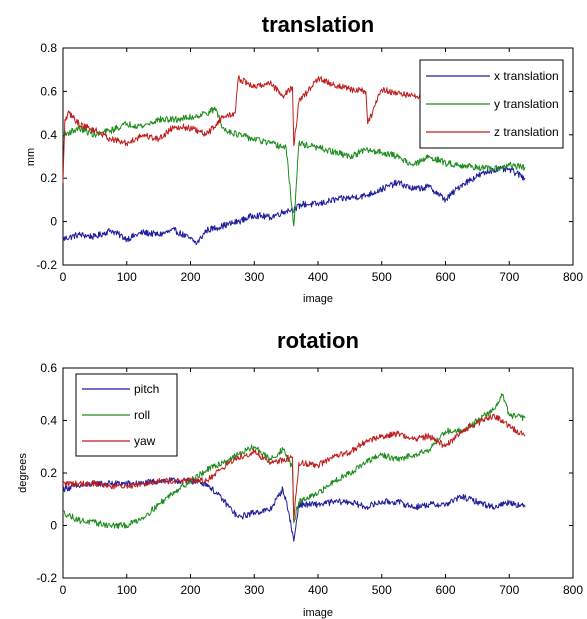 The width and height of the screenshot is (587, 619). I want to click on legend: pitch roll yaw, so click(126, 415).